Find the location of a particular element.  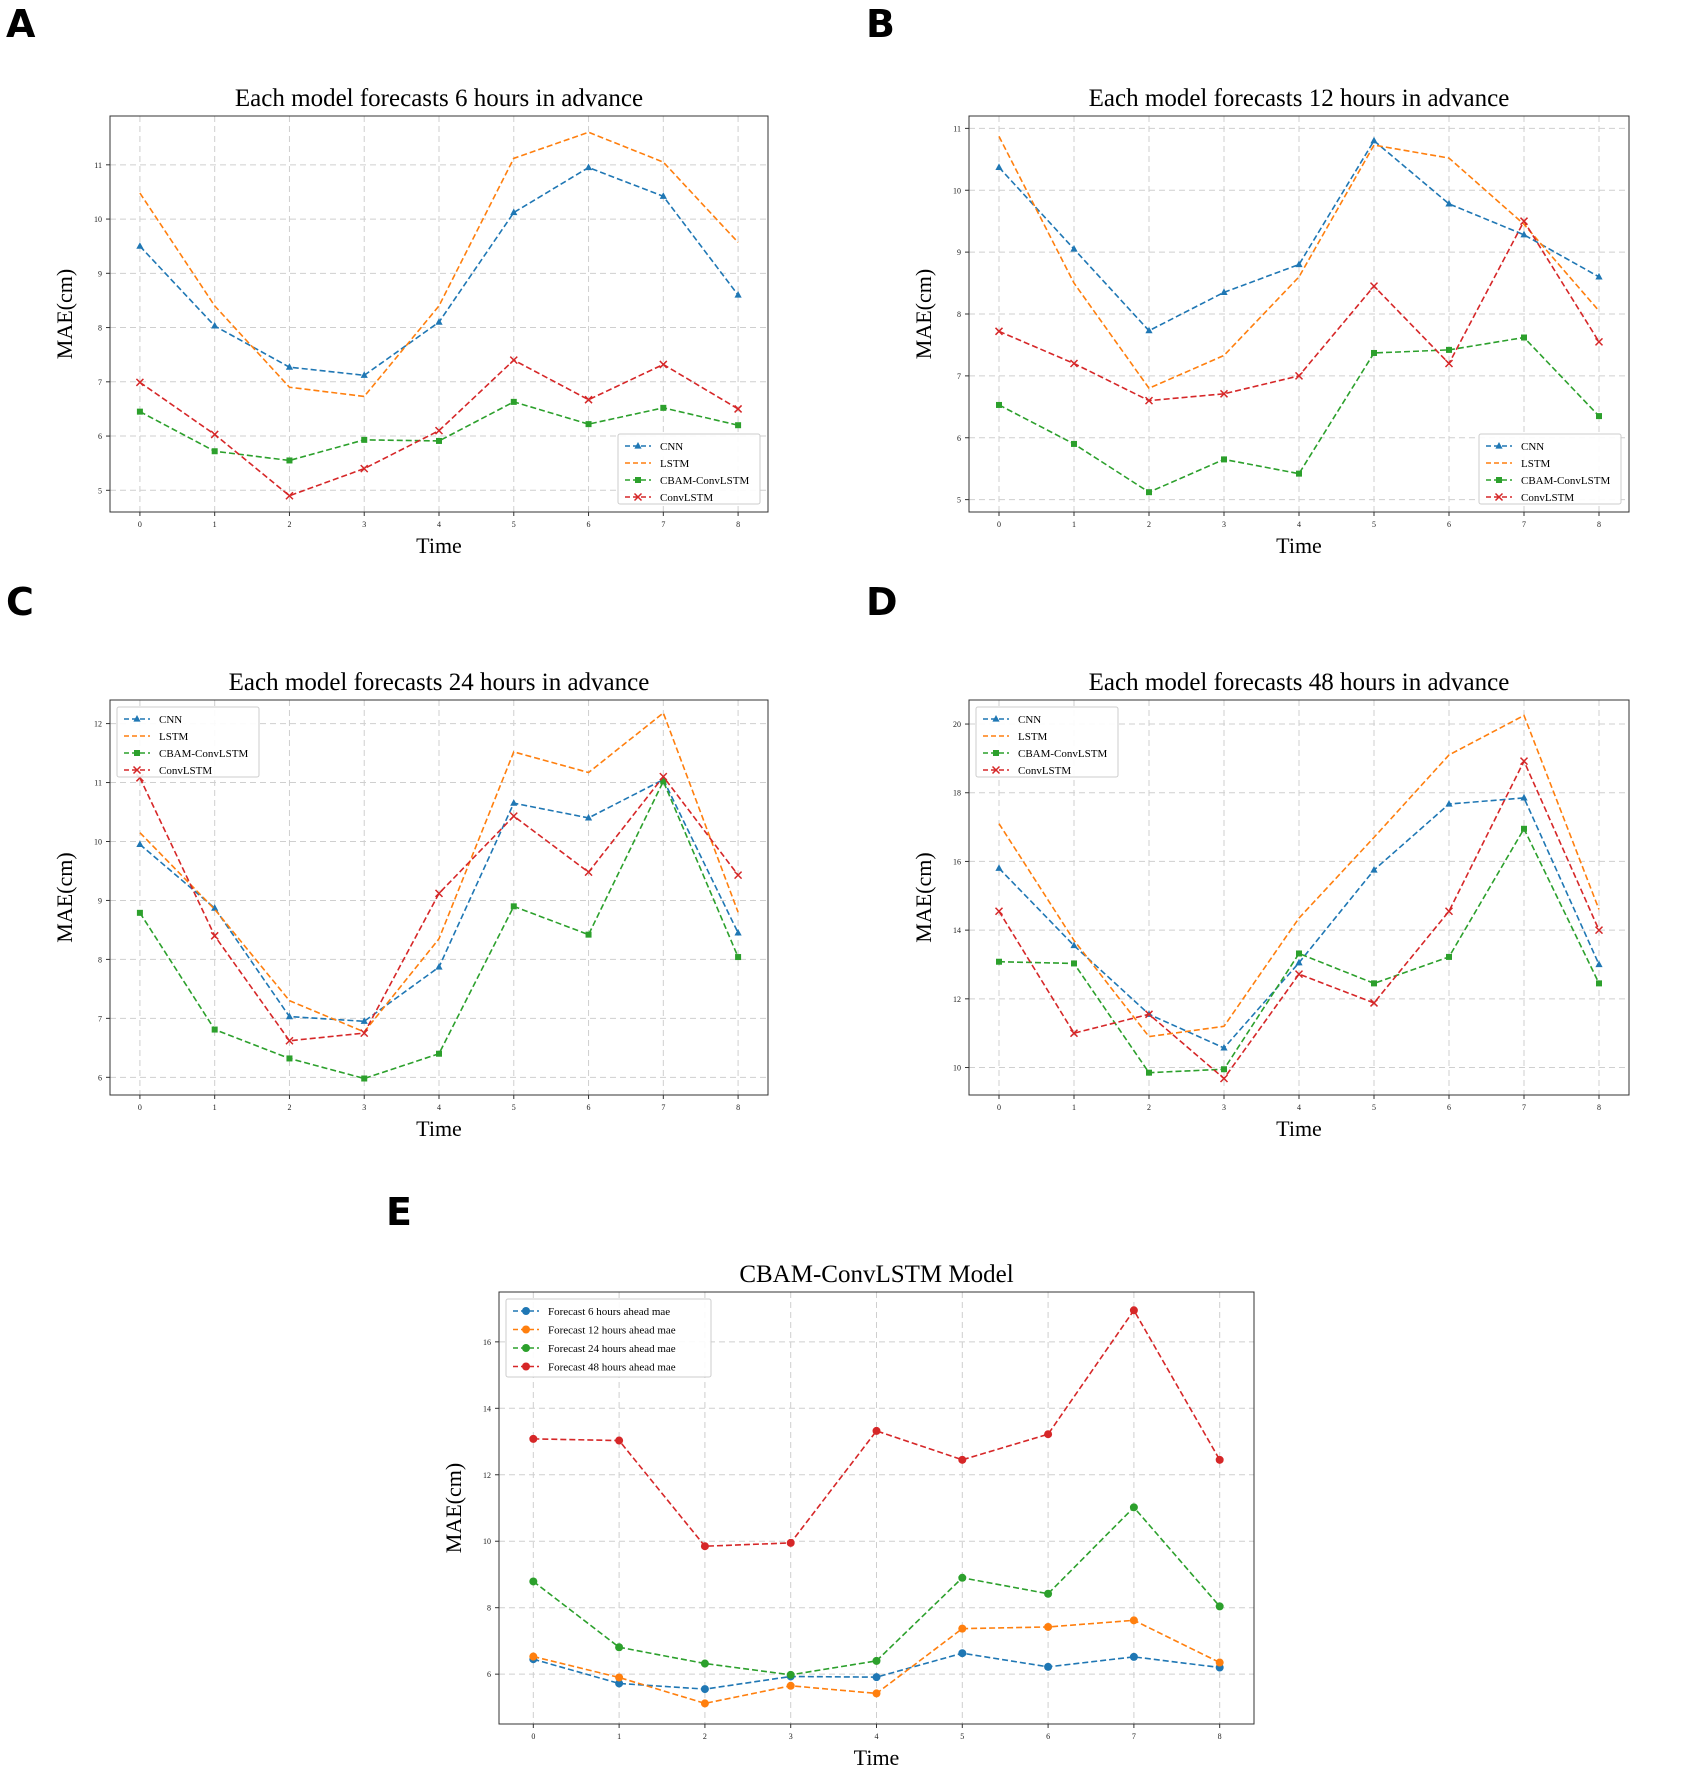

panel-b-ytick-label: 9 is located at coordinates (959, 252).